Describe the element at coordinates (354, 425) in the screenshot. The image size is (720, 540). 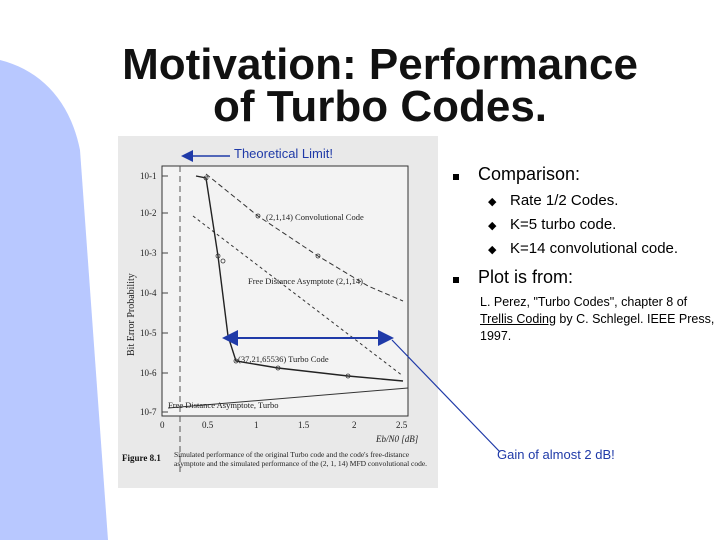
I see `x-tick: 2` at that location.